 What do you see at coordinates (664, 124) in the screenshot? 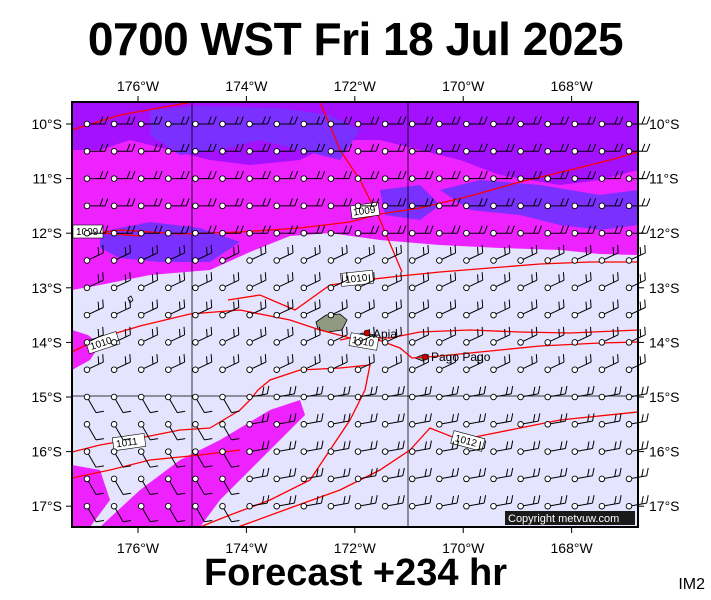
I see `lat-tick-label: 10°S` at bounding box center [664, 124].